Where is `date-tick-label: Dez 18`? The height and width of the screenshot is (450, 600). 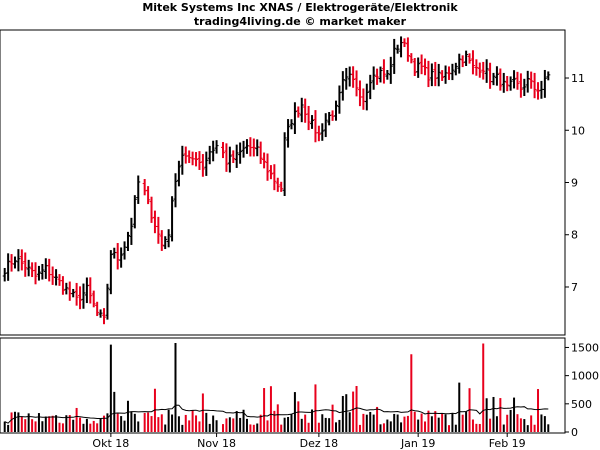 date-tick-label: Dez 18 is located at coordinates (319, 443).